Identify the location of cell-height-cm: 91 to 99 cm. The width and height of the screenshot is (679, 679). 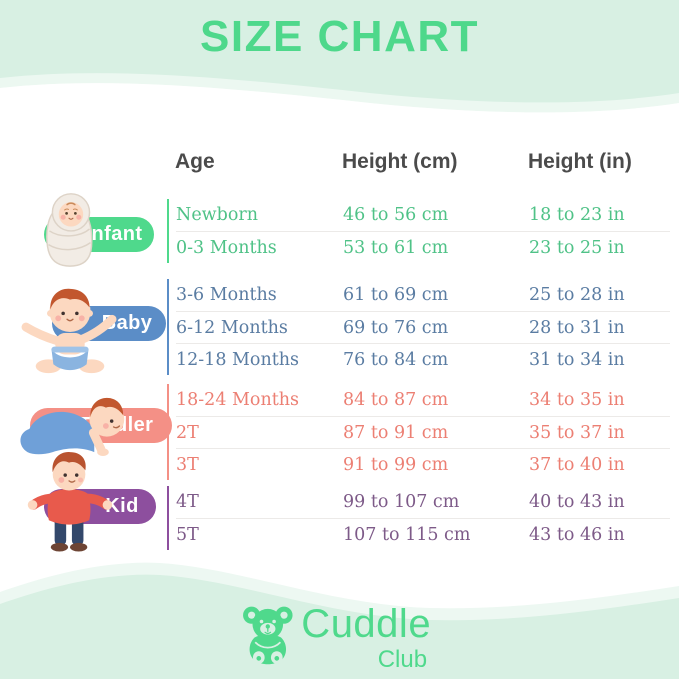
(396, 464).